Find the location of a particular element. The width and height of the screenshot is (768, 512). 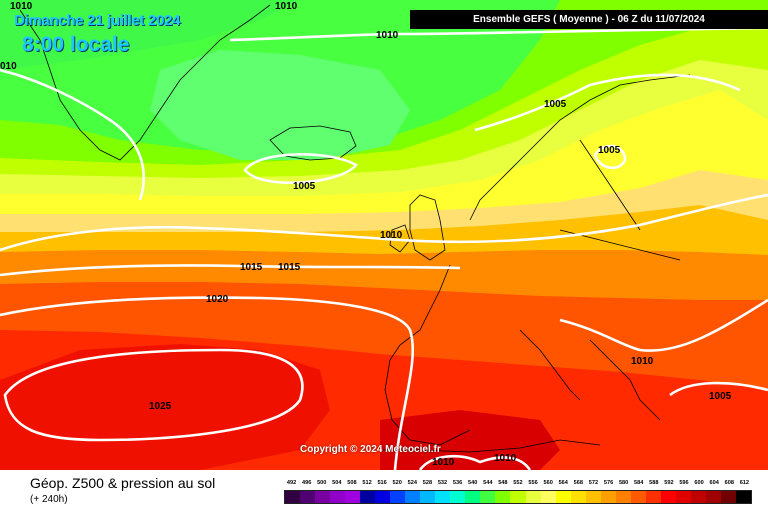

color-scale-label: 520 is located at coordinates (397, 483).